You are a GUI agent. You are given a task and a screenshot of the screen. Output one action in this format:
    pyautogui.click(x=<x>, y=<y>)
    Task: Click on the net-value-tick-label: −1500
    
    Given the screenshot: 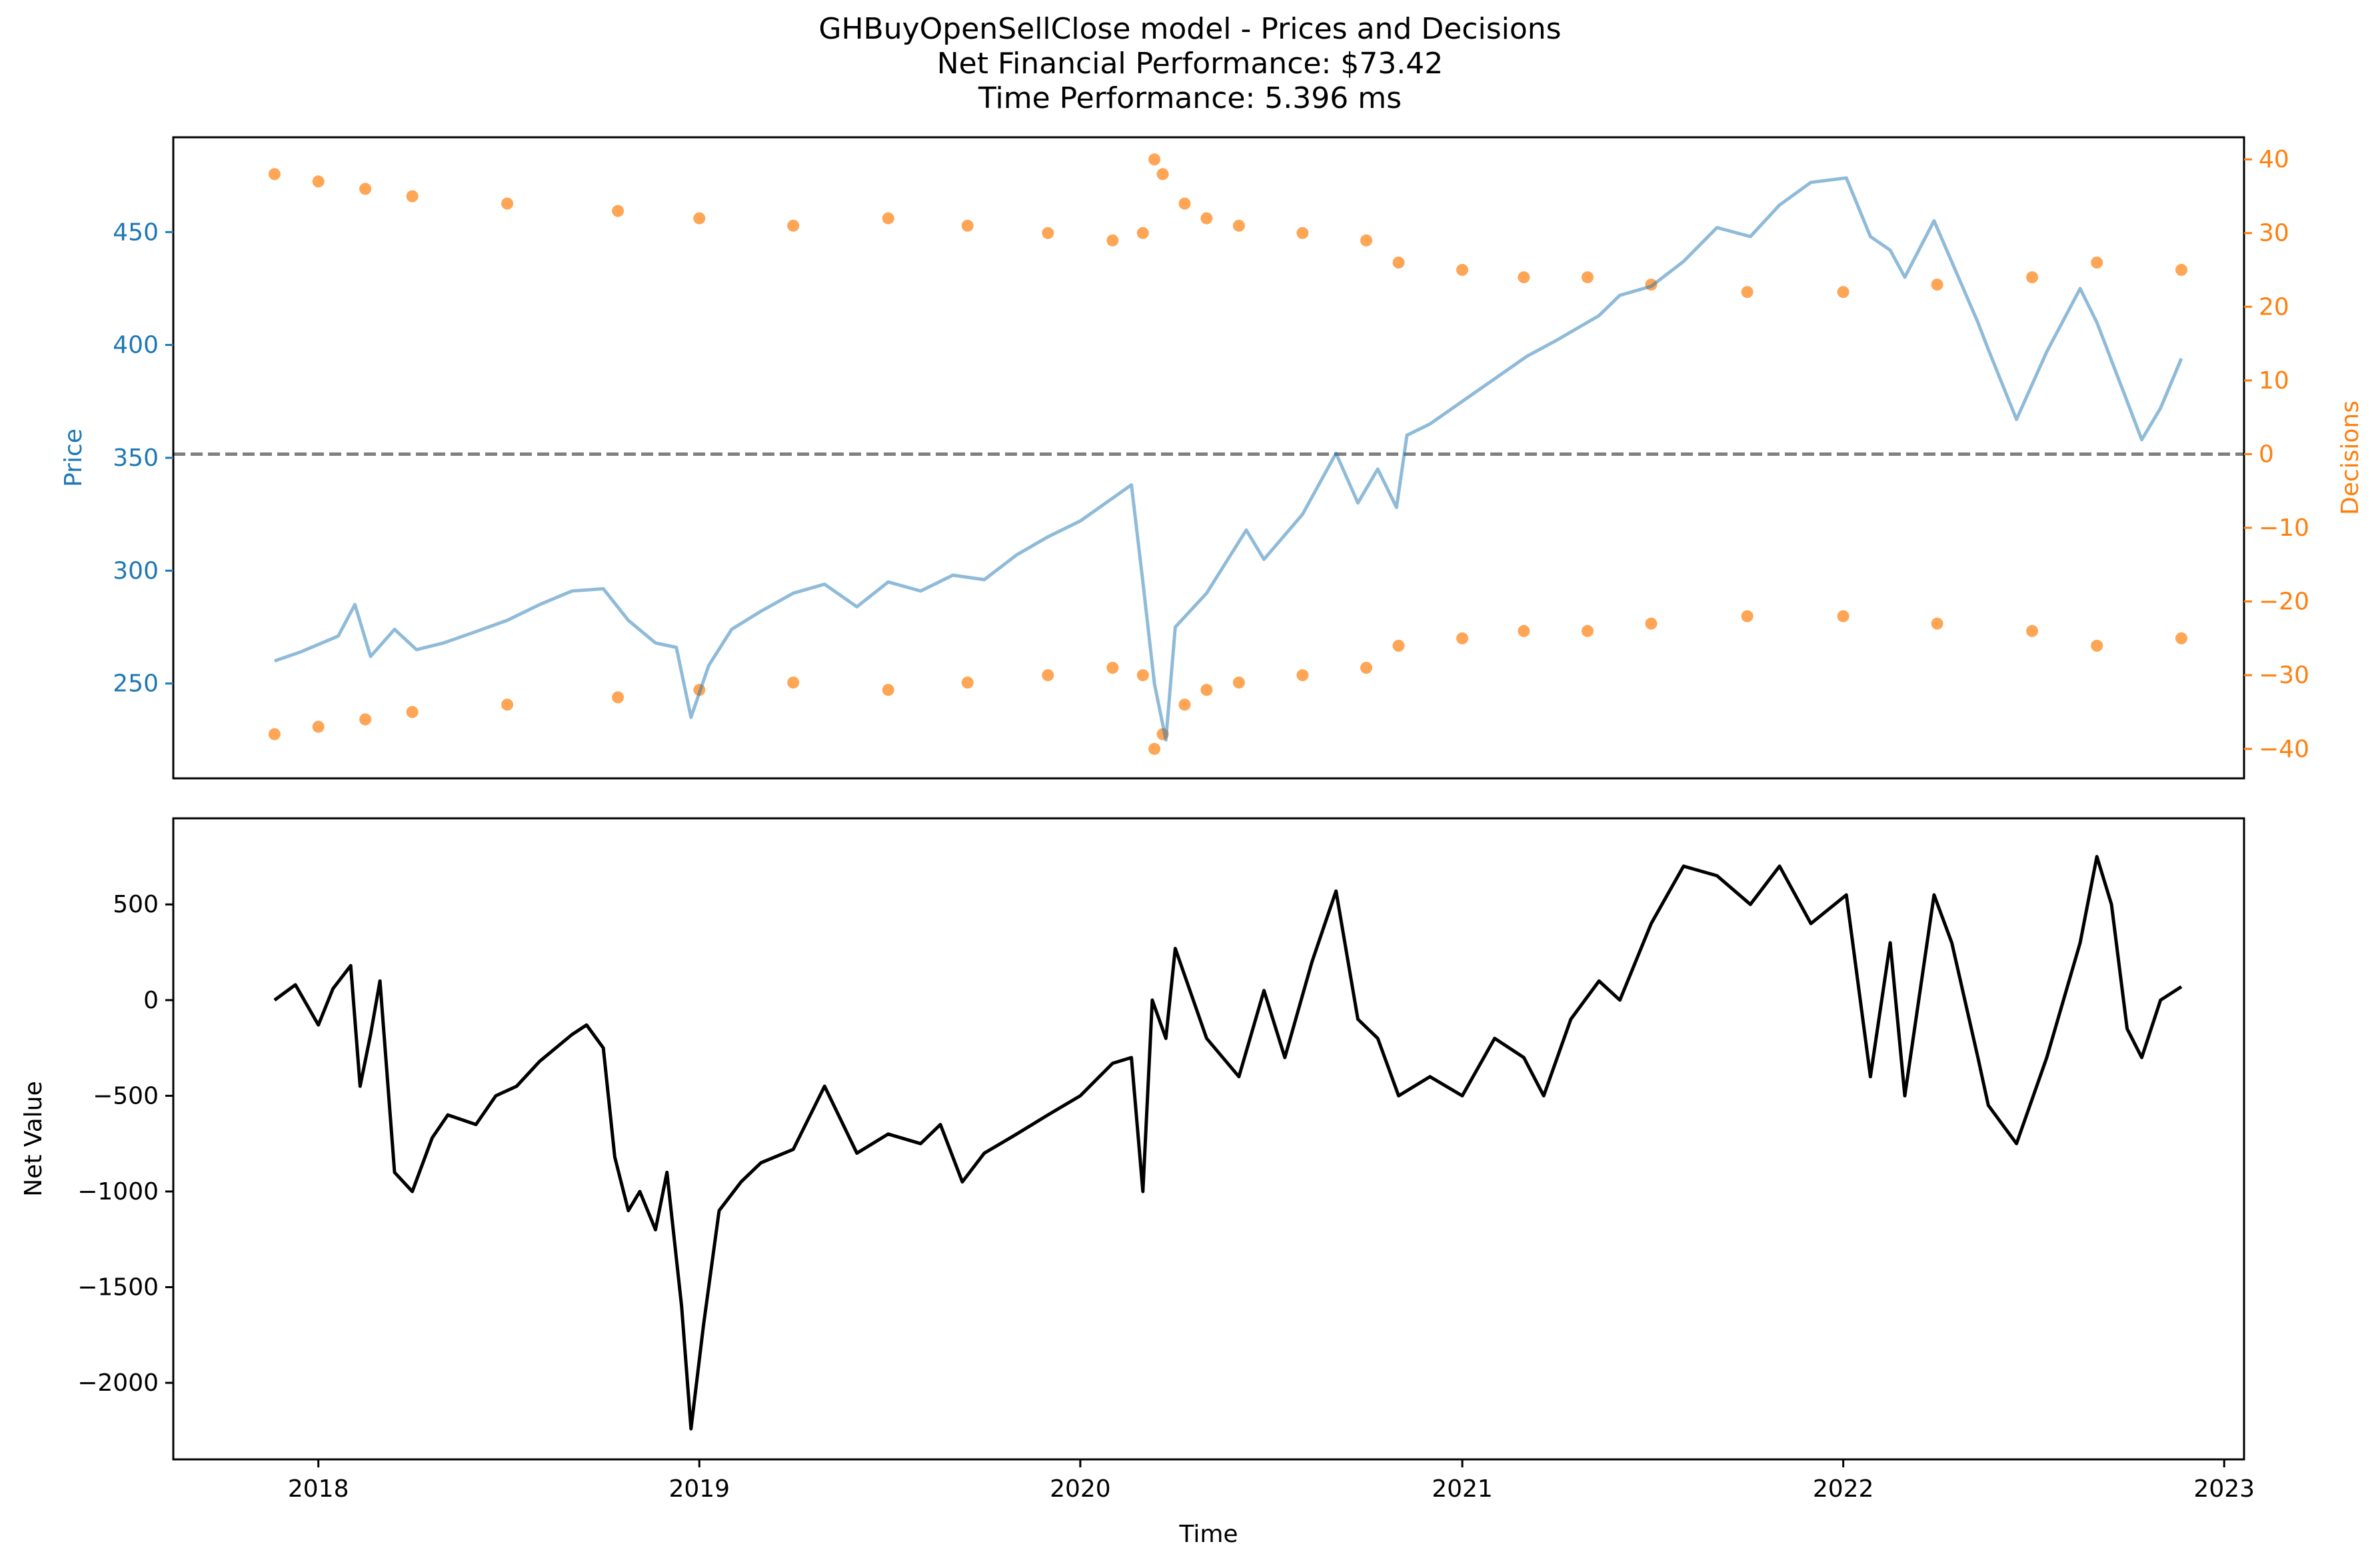 What is the action you would take?
    pyautogui.click(x=118, y=1287)
    